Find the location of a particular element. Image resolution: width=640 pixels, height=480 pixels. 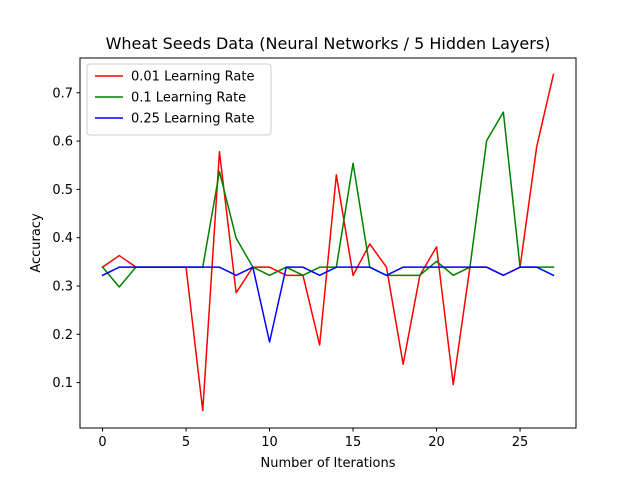

x-tick-label-0: 0 is located at coordinates (102, 442).